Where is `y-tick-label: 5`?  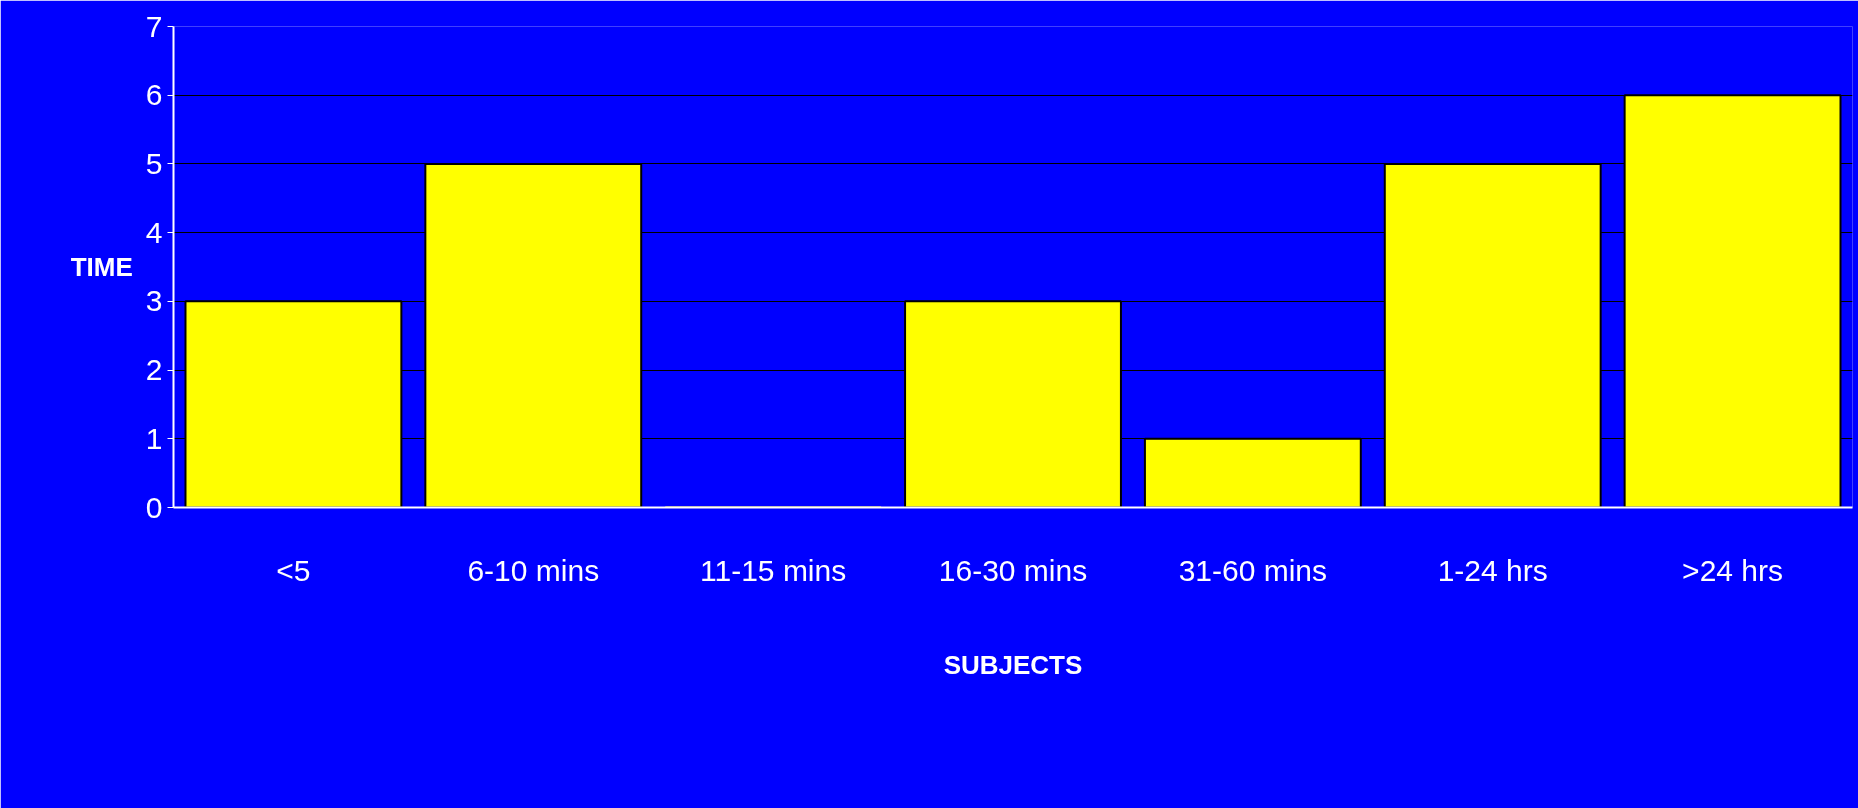 y-tick-label: 5 is located at coordinates (154, 163).